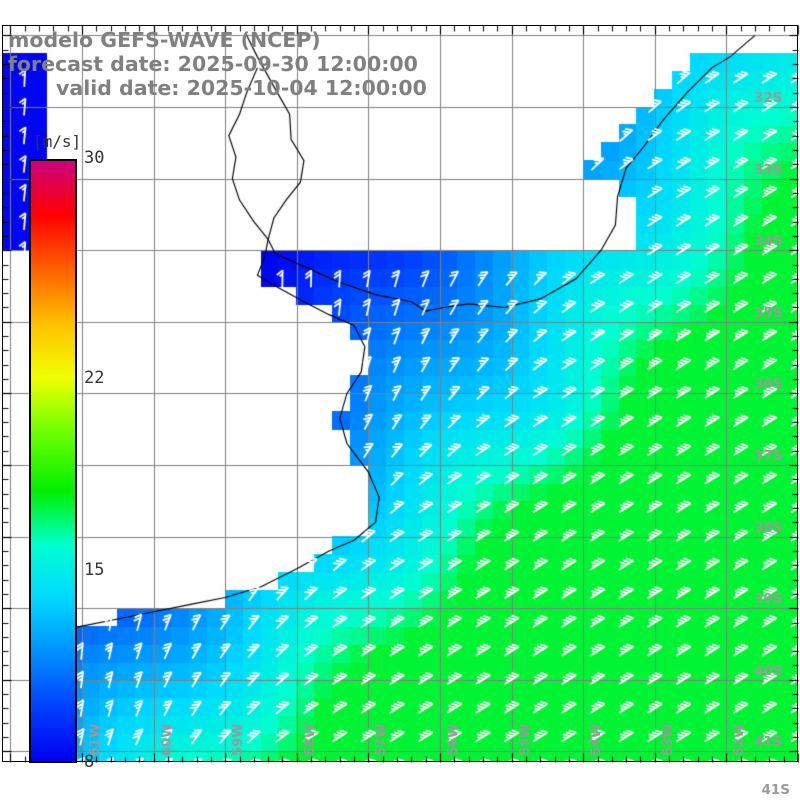  I want to click on colorbar-units-label: [m/s], so click(57, 141).